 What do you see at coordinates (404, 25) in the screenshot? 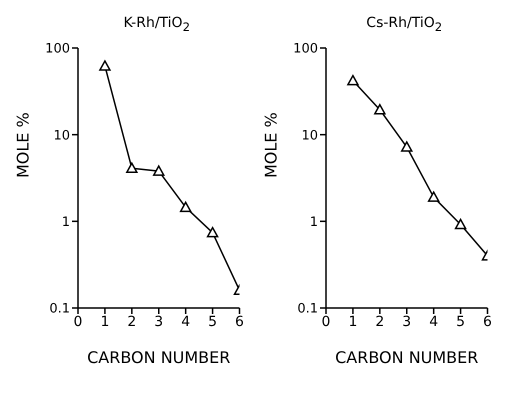
I see `chart-title: Cs-Rh/TiO$_{2}$` at bounding box center [404, 25].